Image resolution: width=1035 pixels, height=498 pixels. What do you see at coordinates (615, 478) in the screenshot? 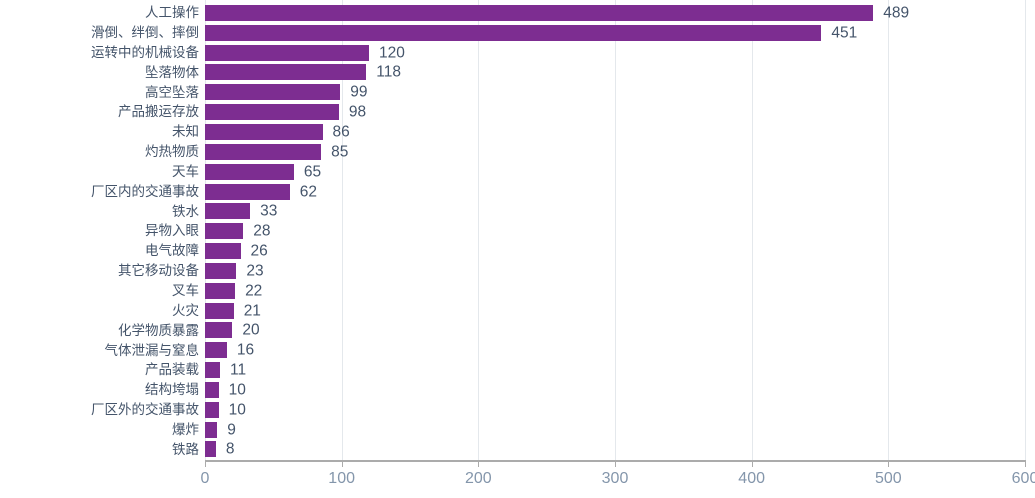
I see `x-tick-label-300: 300` at bounding box center [615, 478].